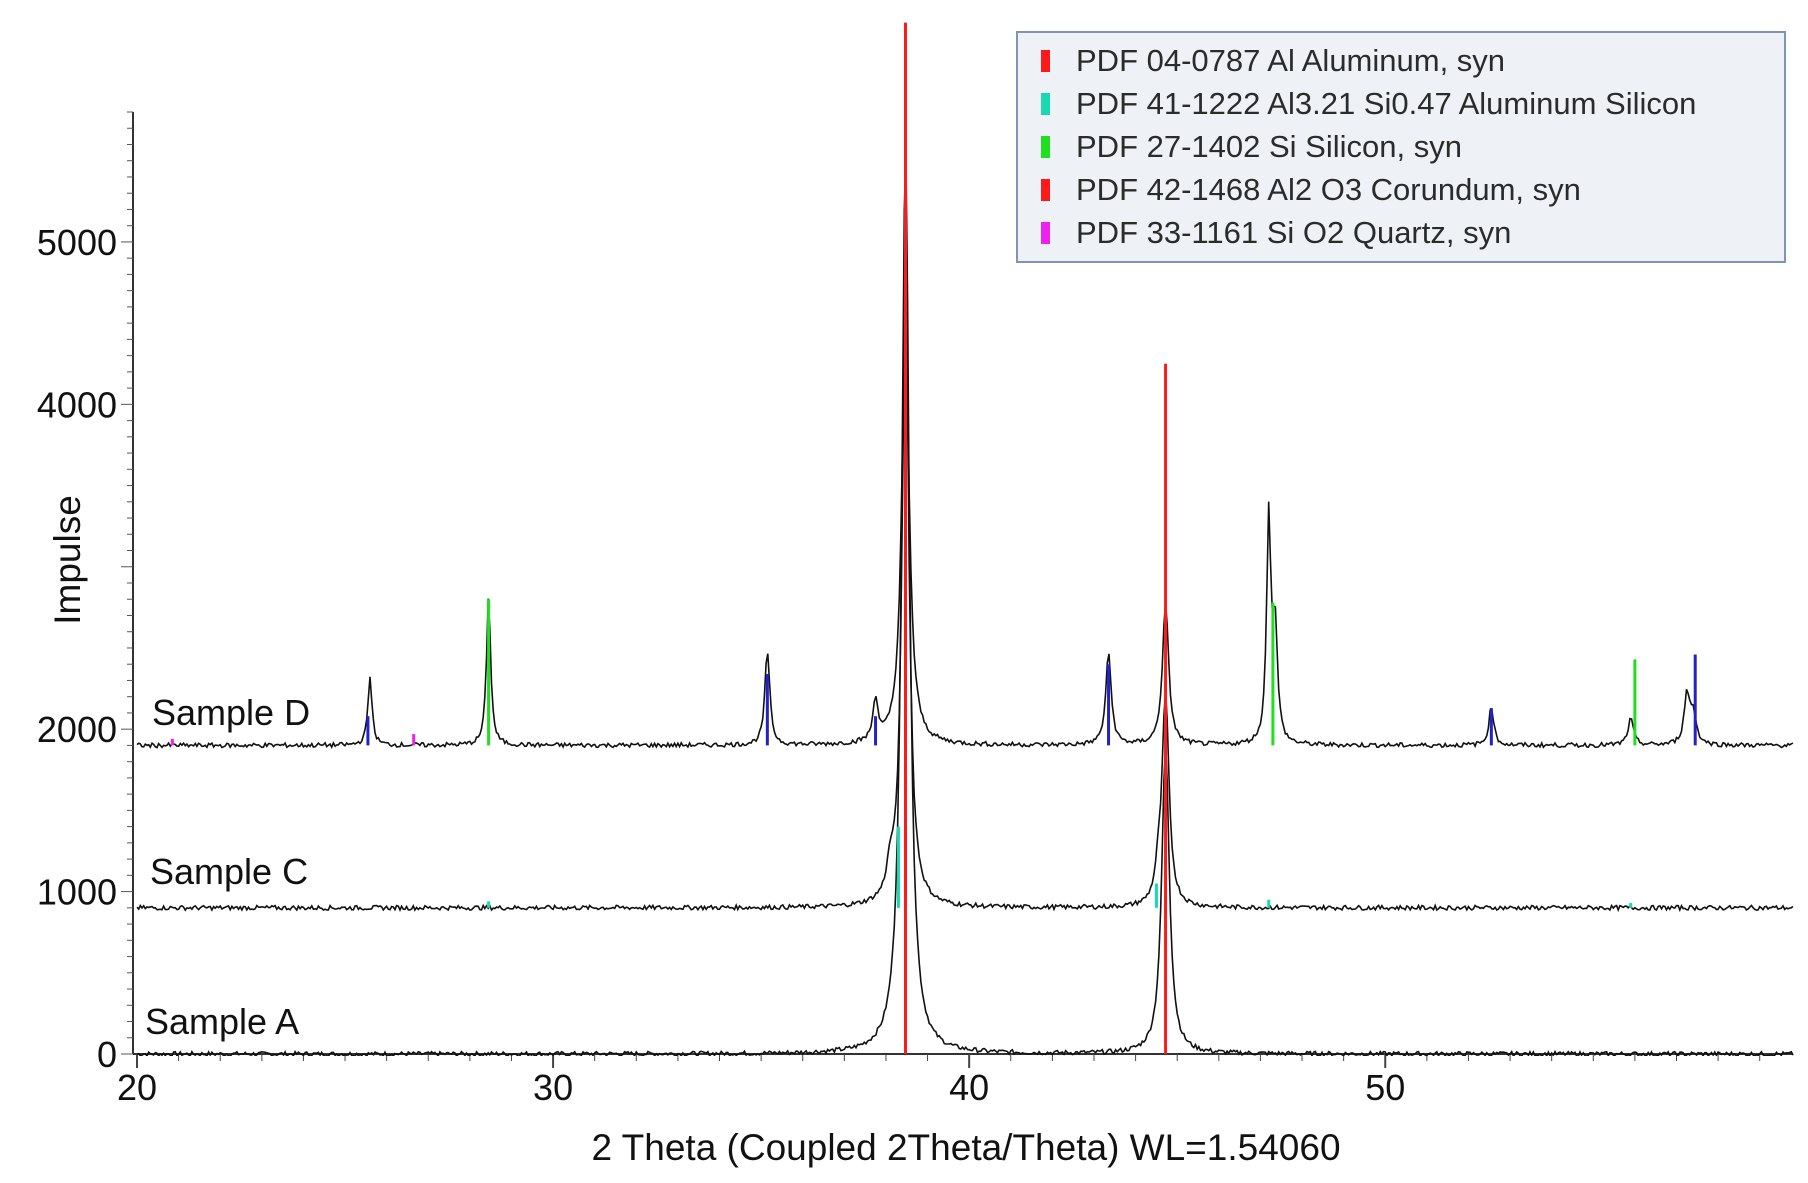 The width and height of the screenshot is (1808, 1183). I want to click on y-tick-label: 2000, so click(77, 729).